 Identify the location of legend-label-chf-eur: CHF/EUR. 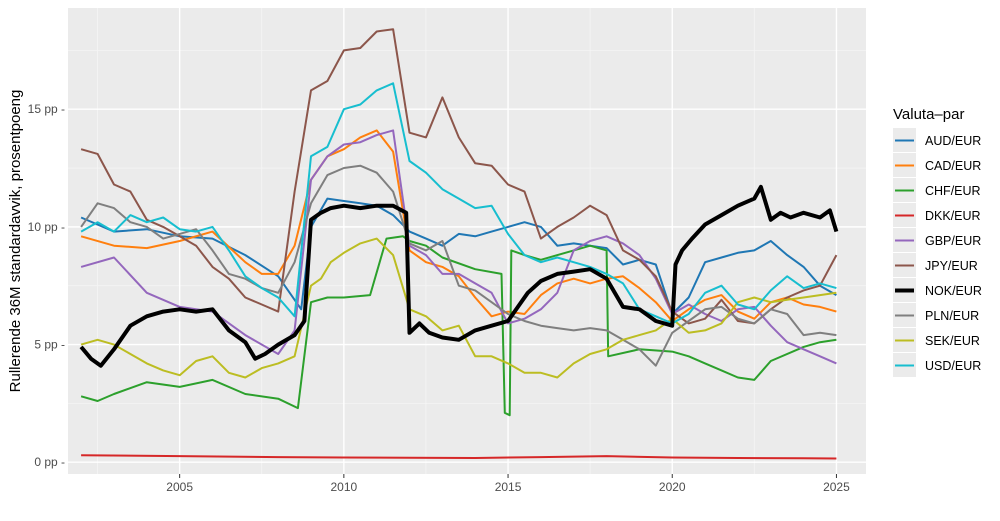
(953, 191).